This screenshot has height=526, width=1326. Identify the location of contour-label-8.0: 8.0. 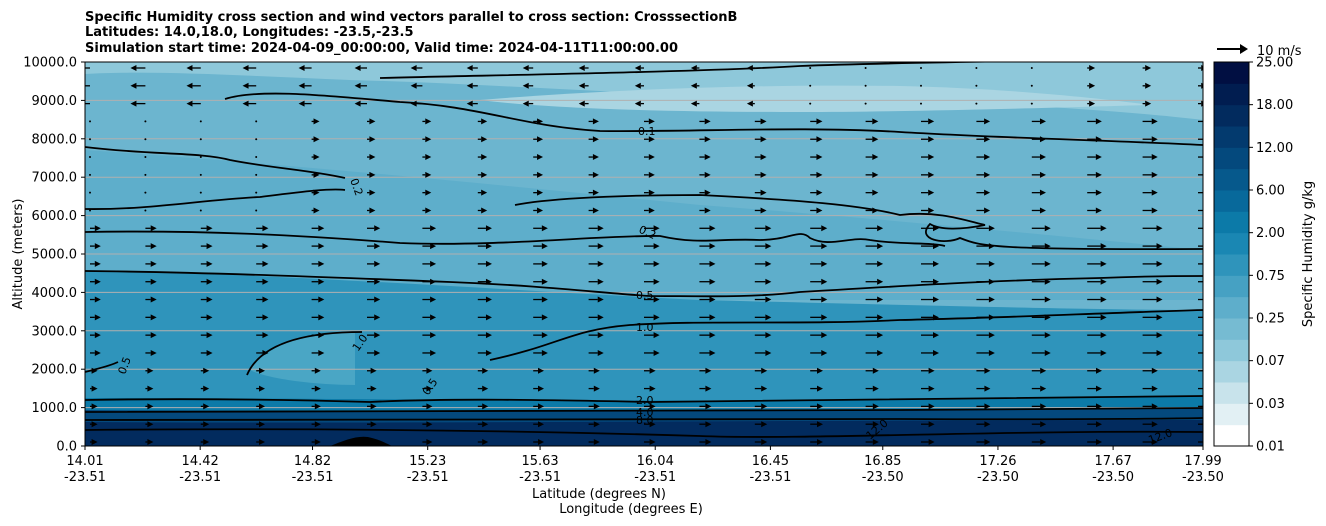
(645, 420).